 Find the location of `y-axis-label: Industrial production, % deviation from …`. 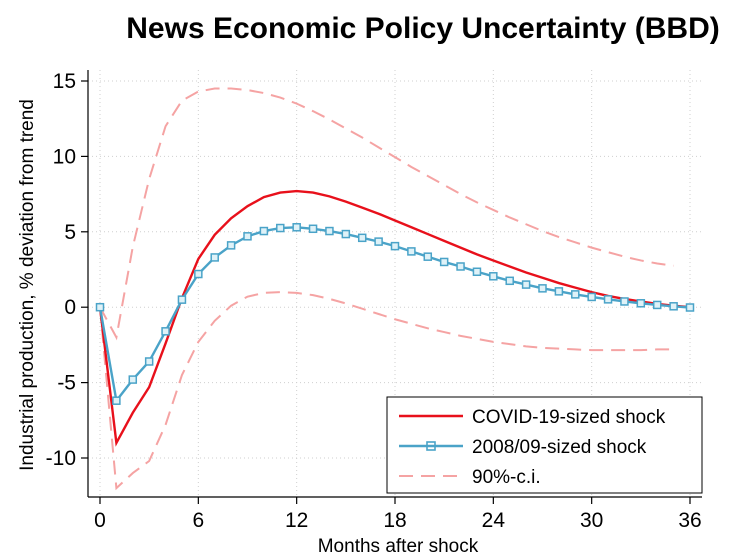

y-axis-label: Industrial production, % deviation from … is located at coordinates (27, 285).